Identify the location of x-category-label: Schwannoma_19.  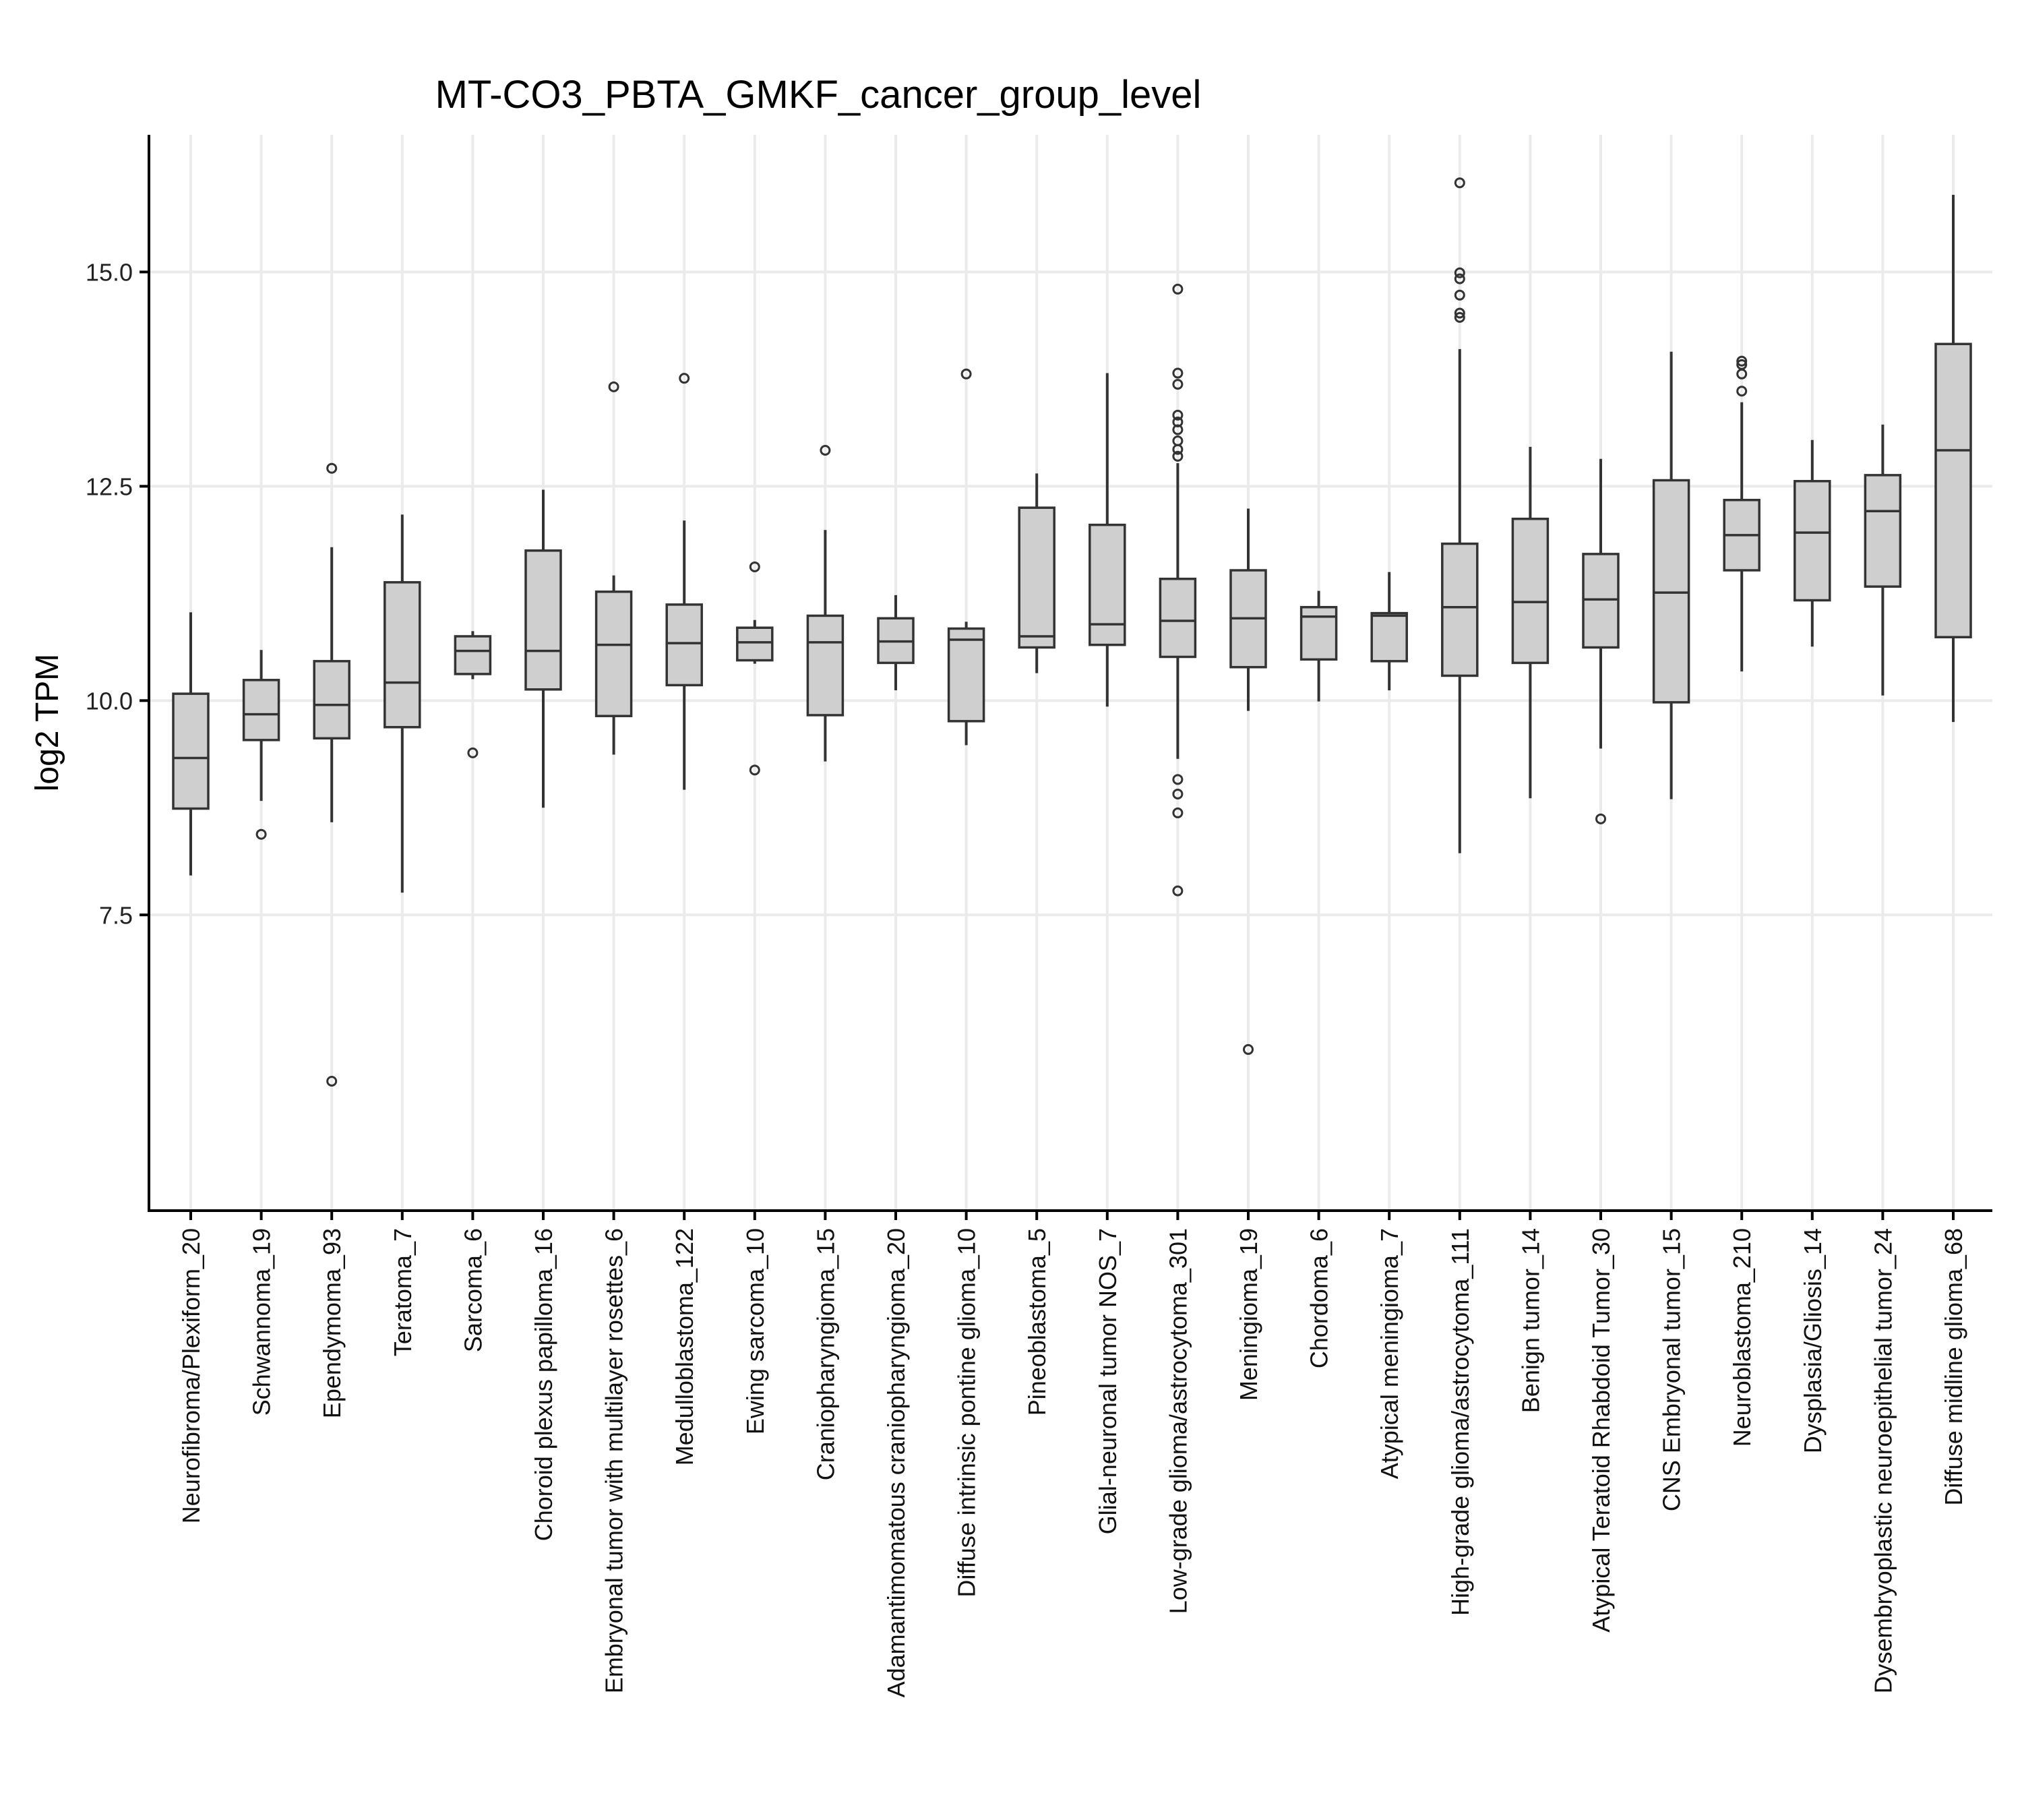
(262, 1322).